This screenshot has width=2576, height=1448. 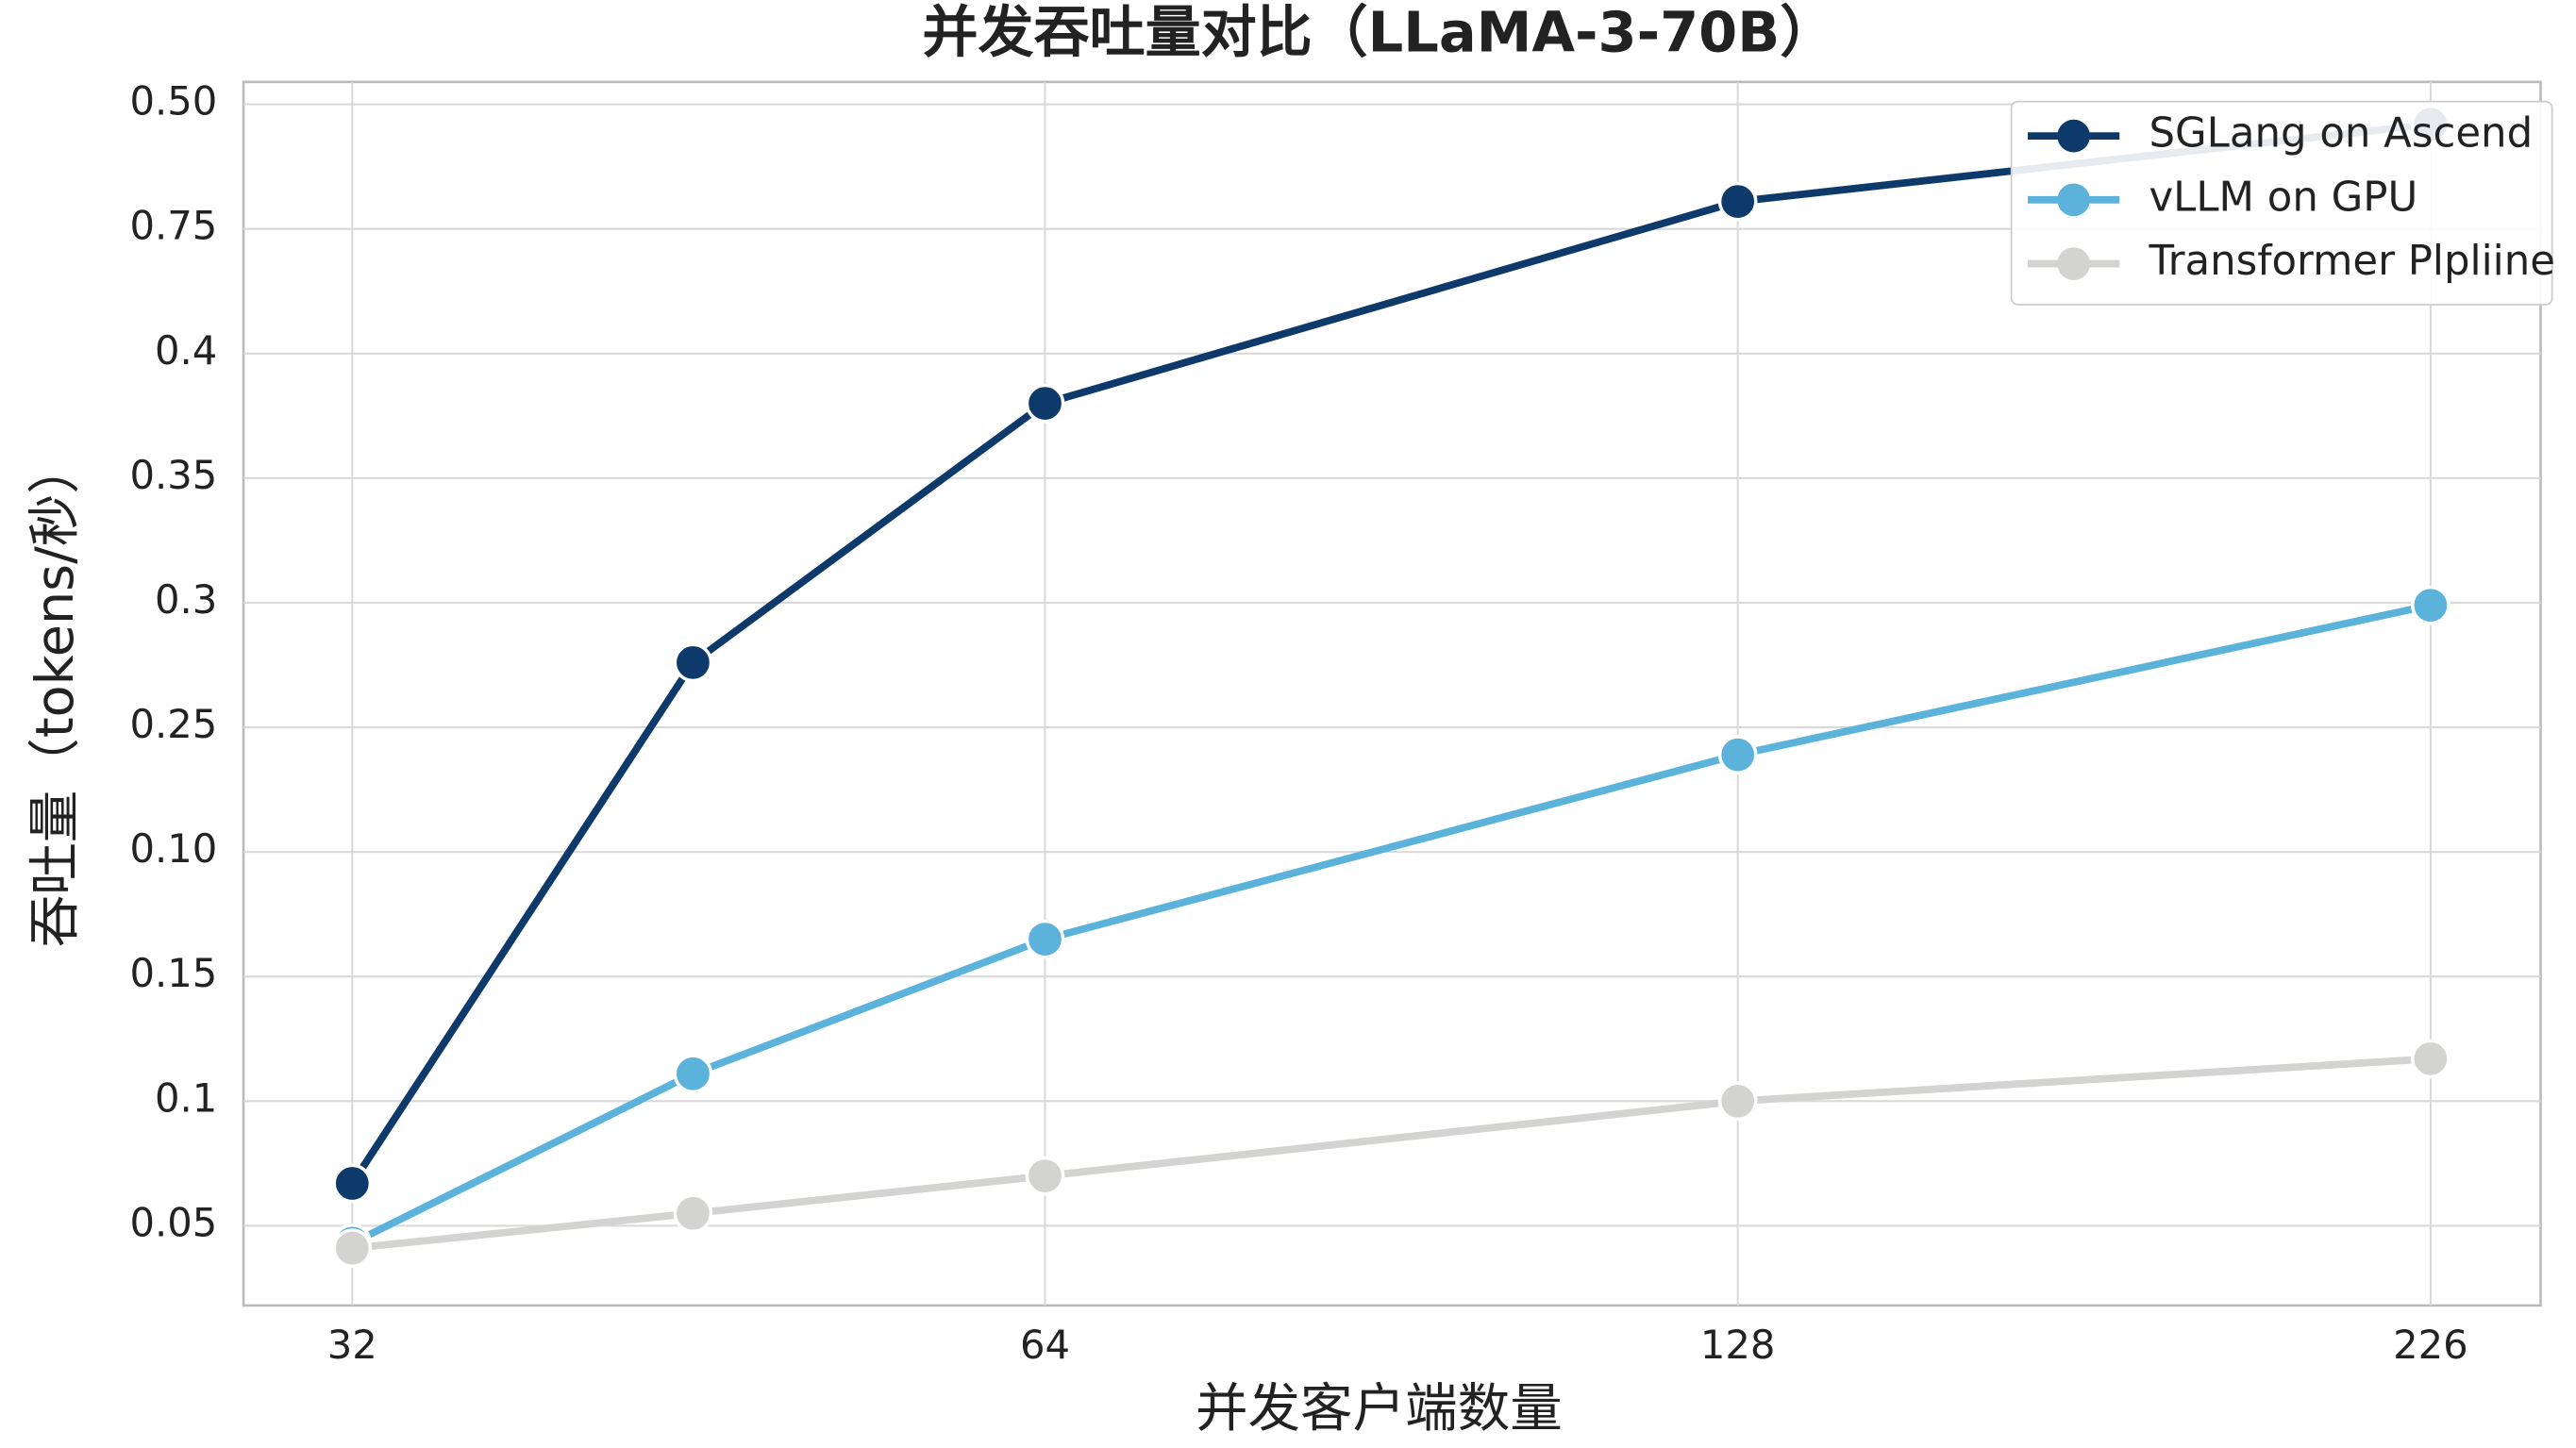 I want to click on y-tick-label: 0.50, so click(x=173, y=101).